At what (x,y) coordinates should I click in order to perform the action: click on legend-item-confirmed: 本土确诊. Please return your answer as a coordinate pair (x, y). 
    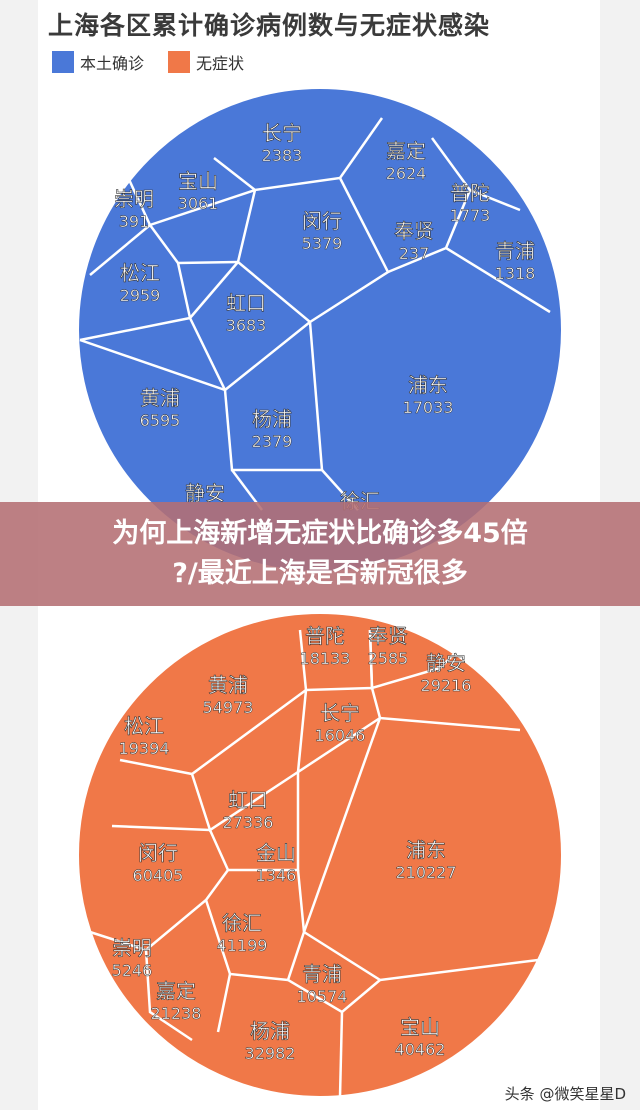
    Looking at the image, I should click on (98, 62).